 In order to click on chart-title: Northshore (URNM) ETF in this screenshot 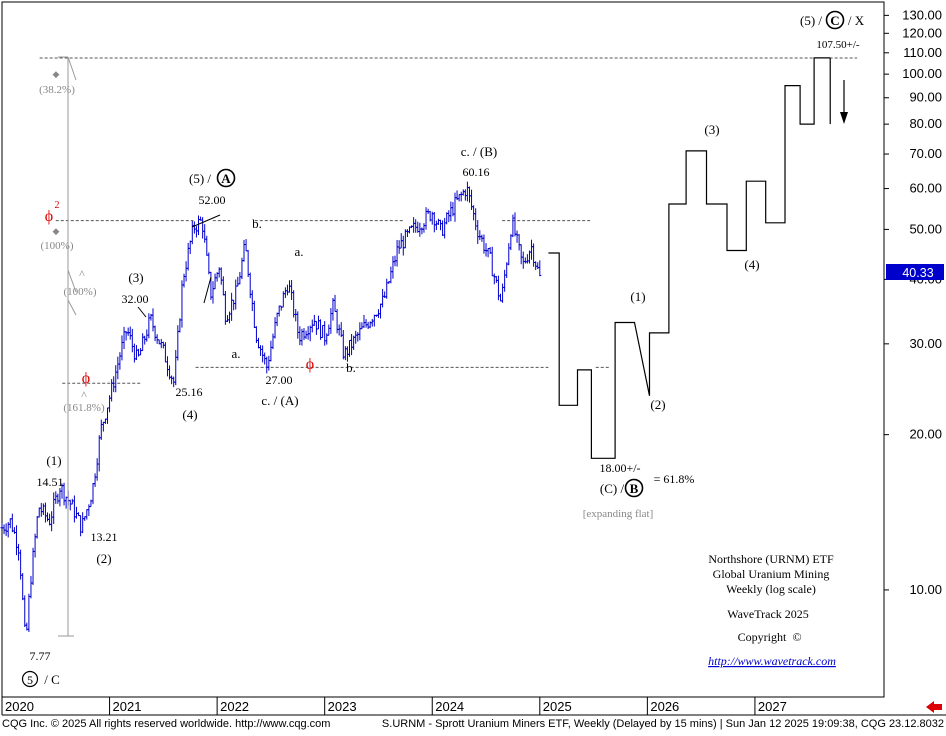, I will do `click(771, 559)`.